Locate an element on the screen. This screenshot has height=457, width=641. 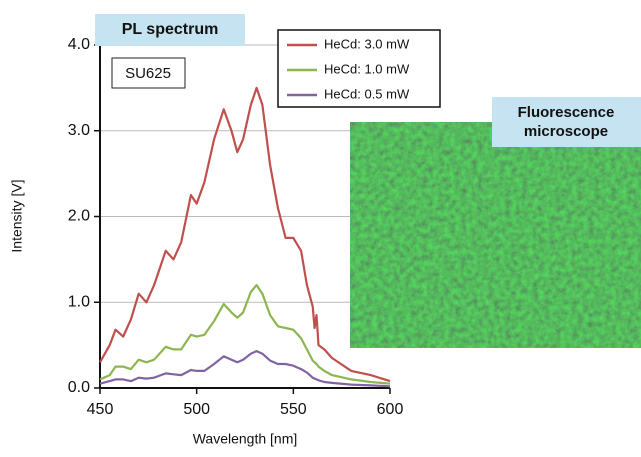
y-tick-label: 4.0 is located at coordinates (79, 44).